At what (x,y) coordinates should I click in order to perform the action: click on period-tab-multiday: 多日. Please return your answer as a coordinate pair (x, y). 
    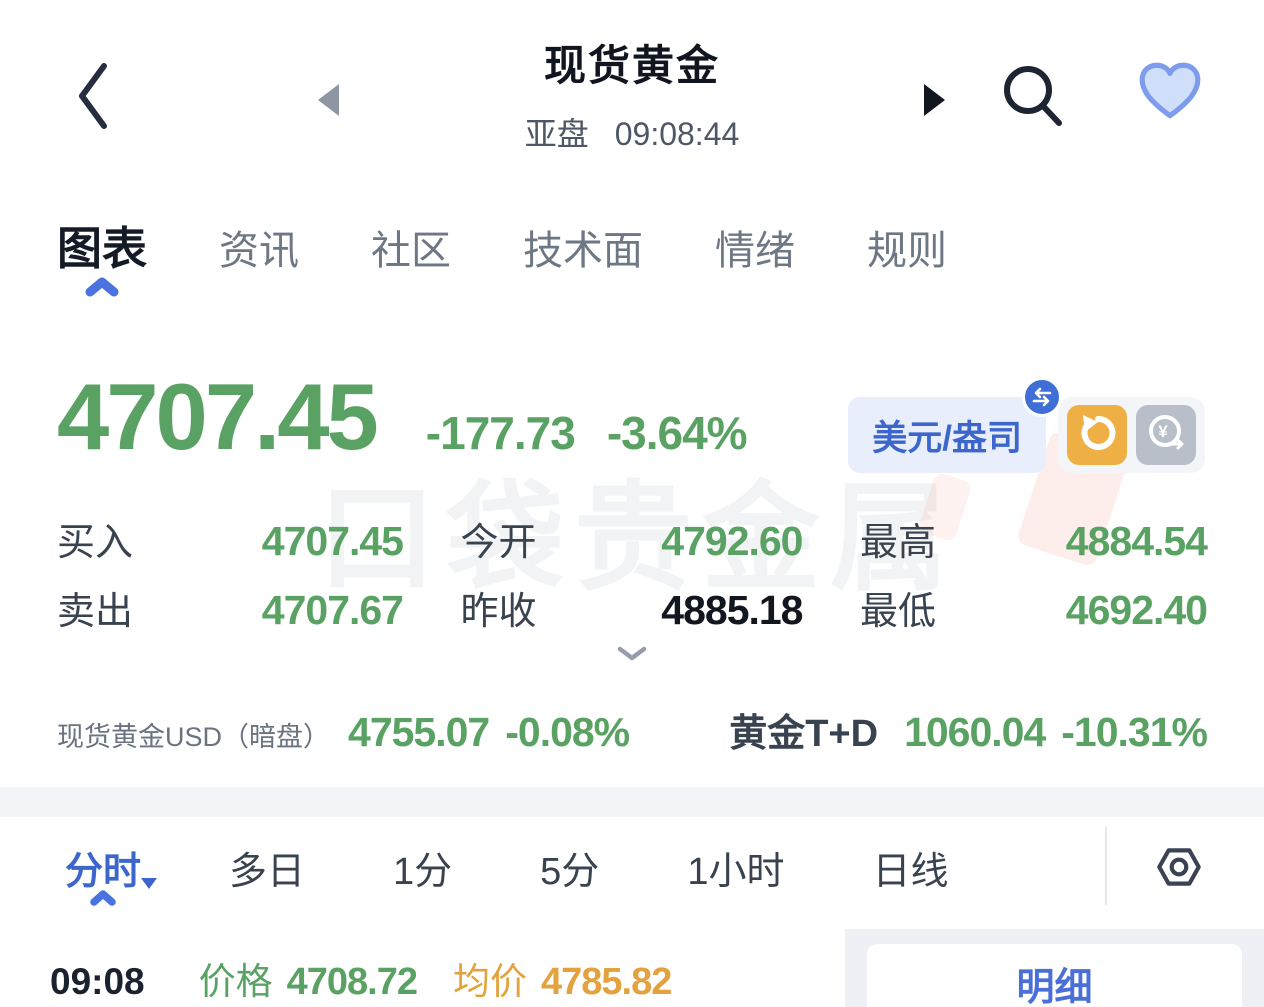
    Looking at the image, I should click on (267, 867).